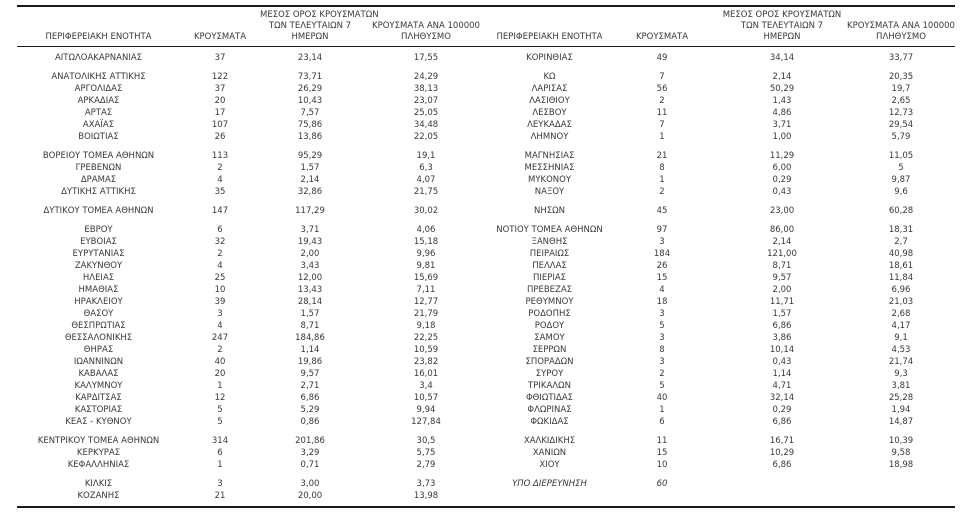 This screenshot has width=968, height=517. I want to click on per100k-cell: 9,94, so click(426, 410).